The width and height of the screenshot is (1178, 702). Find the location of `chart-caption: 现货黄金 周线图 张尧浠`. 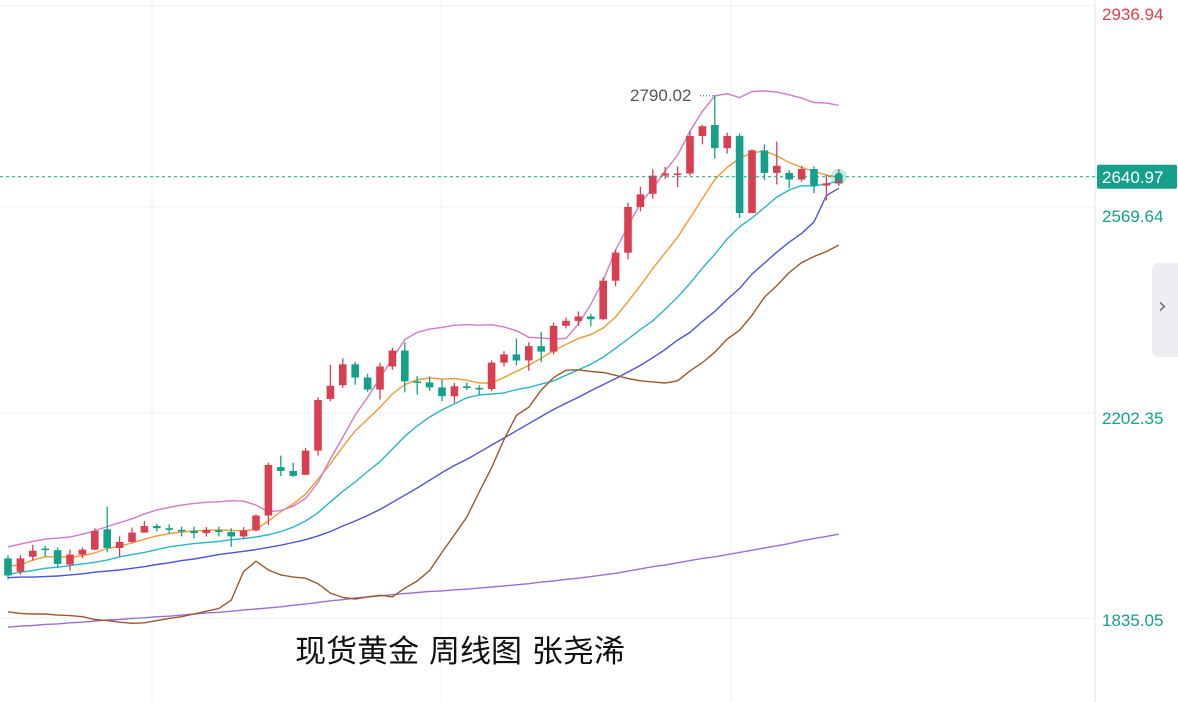

chart-caption: 现货黄金 周线图 张尧浠 is located at coordinates (460, 652).